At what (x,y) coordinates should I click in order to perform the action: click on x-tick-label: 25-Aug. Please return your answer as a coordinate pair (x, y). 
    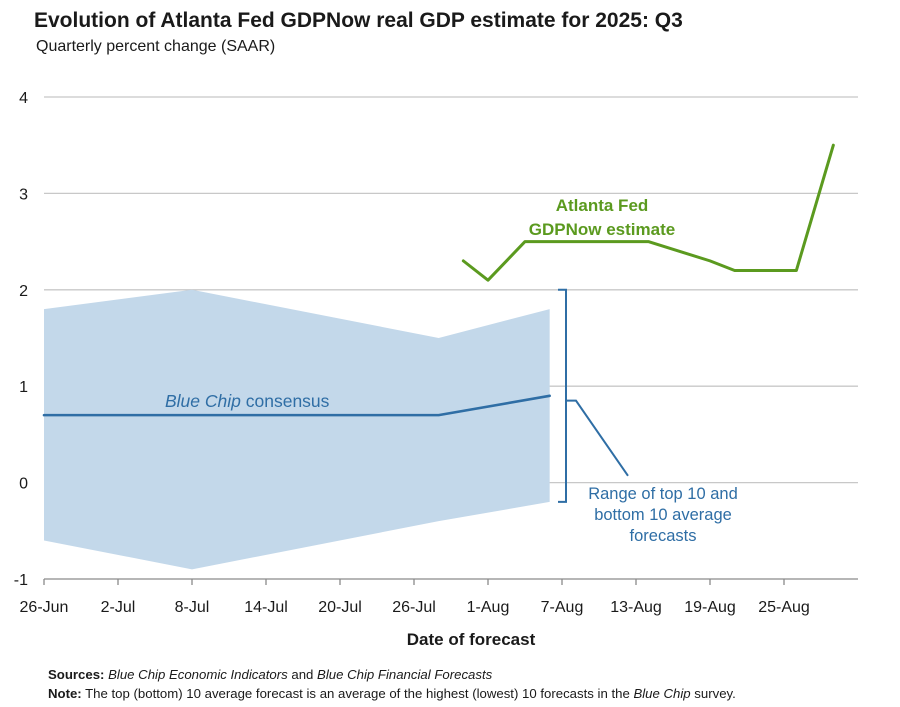
    Looking at the image, I should click on (784, 607).